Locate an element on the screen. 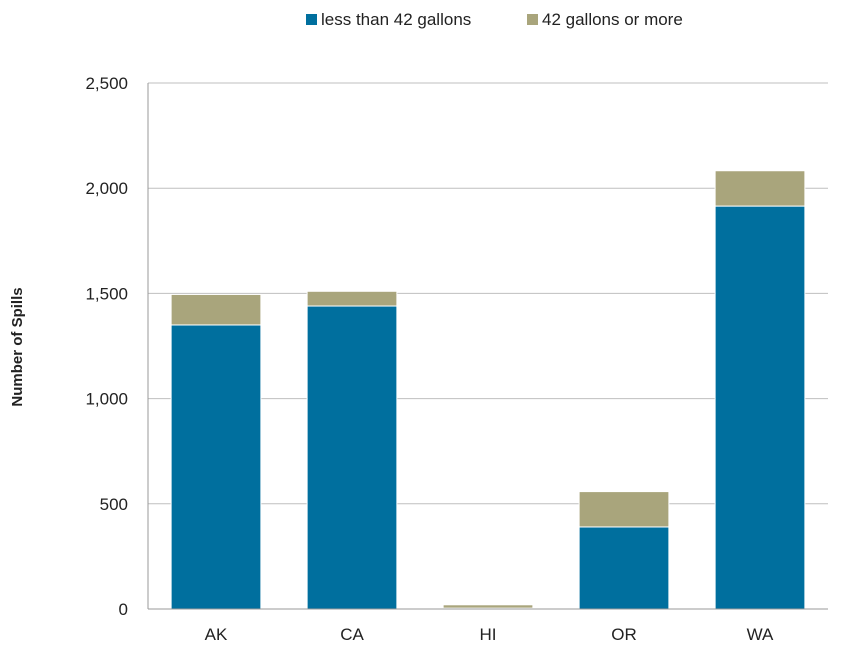 This screenshot has height=647, width=843. x-tick-label: CA is located at coordinates (352, 634).